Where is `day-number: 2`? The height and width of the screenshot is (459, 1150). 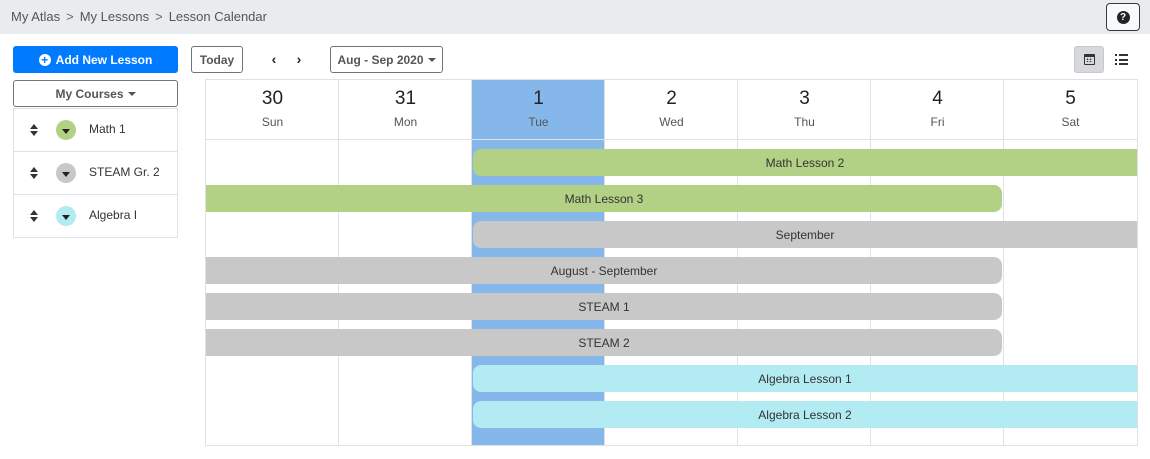
day-number: 2 is located at coordinates (671, 98).